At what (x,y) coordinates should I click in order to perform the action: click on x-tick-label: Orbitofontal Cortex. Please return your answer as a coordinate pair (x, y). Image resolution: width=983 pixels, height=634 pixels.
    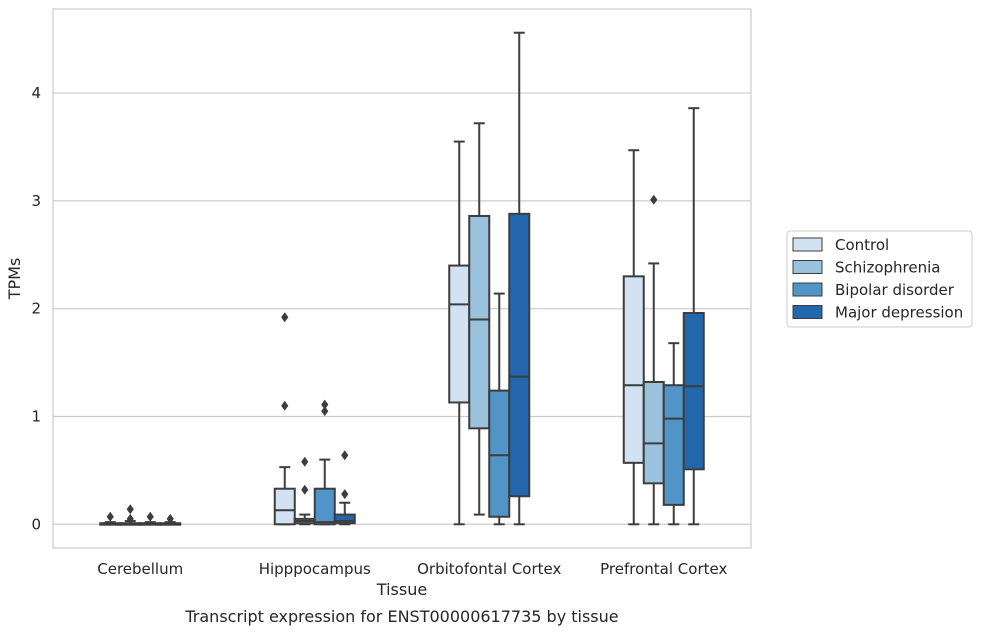
    Looking at the image, I should click on (489, 569).